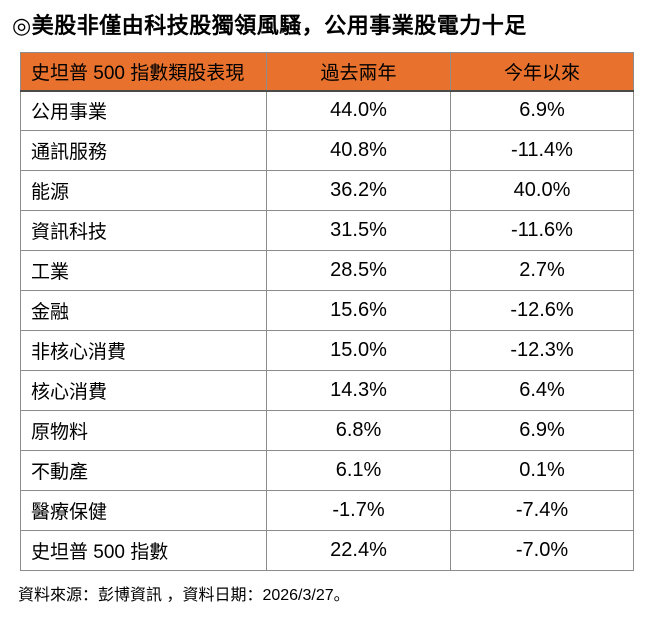 The height and width of the screenshot is (635, 663). Describe the element at coordinates (358, 510) in the screenshot. I see `two-year-value: -1.7%` at that location.